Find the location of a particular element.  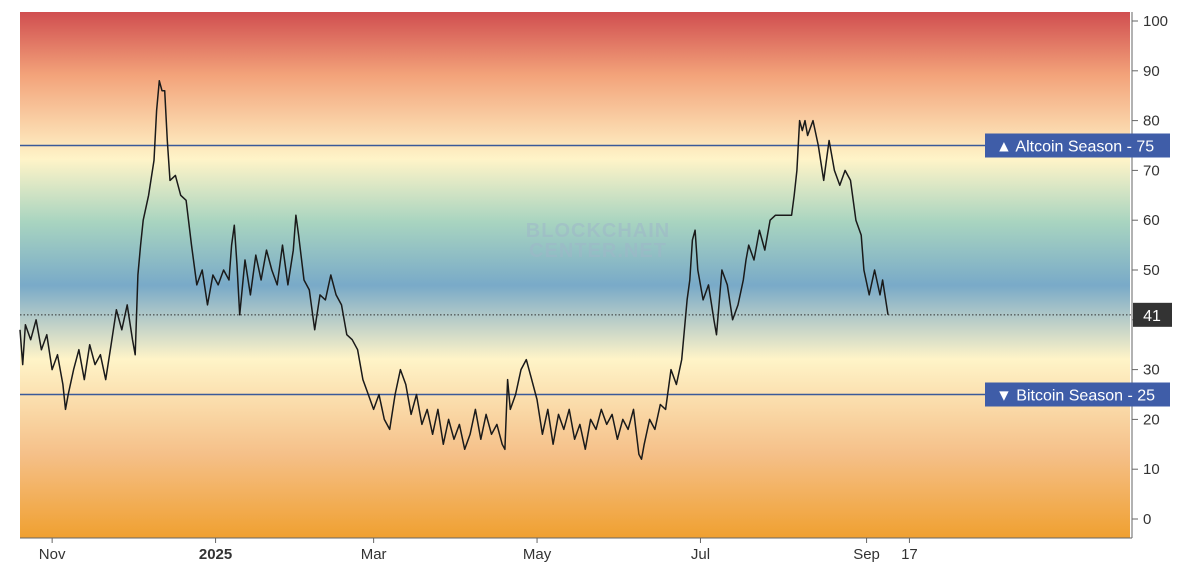

x-tick-label: 17 is located at coordinates (909, 554).